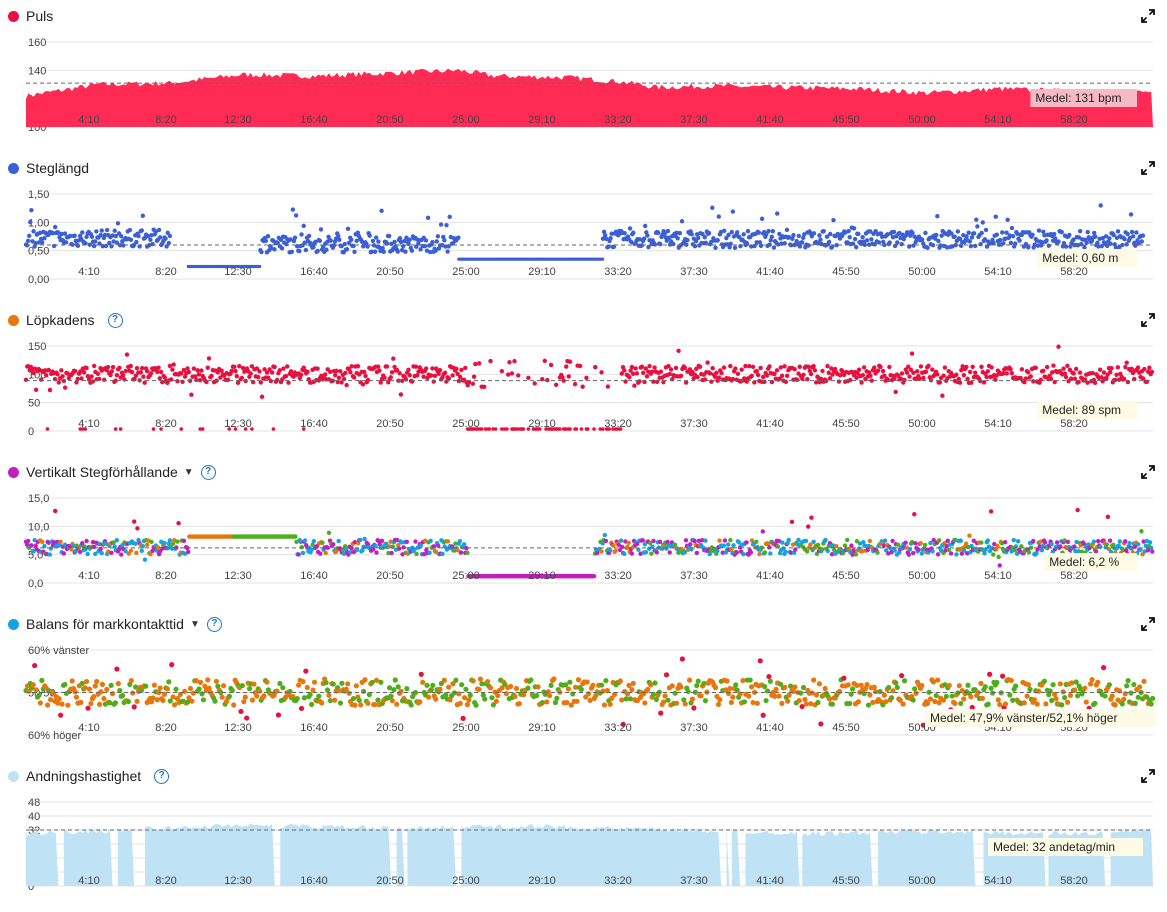 This screenshot has height=912, width=1167. Describe the element at coordinates (34, 817) in the screenshot. I see `y-tick-label: 40` at that location.